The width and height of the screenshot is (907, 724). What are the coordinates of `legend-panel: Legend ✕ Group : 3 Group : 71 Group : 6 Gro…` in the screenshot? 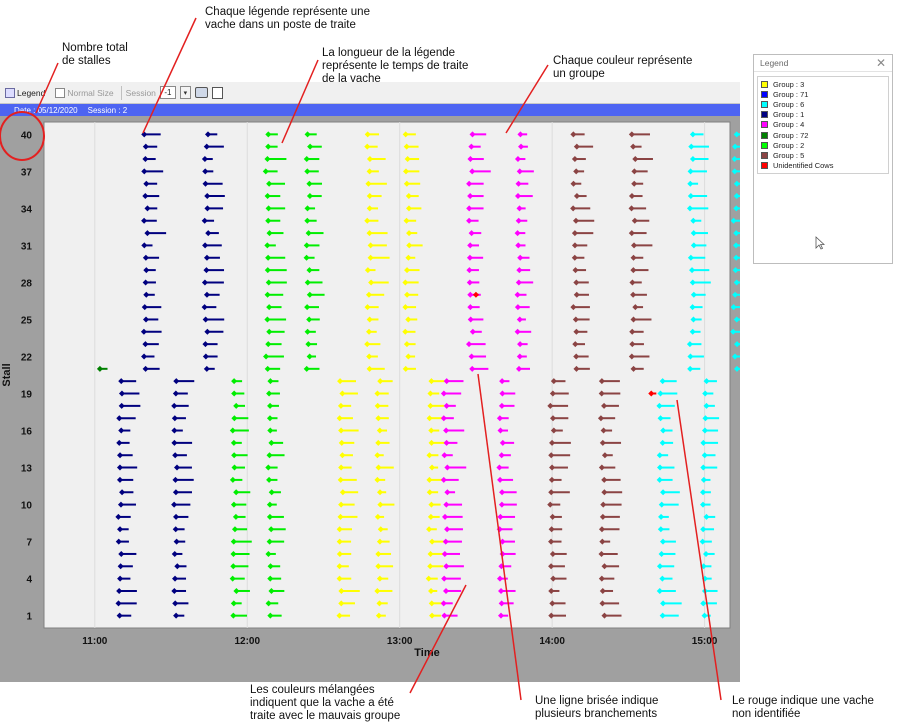 It's located at (823, 159).